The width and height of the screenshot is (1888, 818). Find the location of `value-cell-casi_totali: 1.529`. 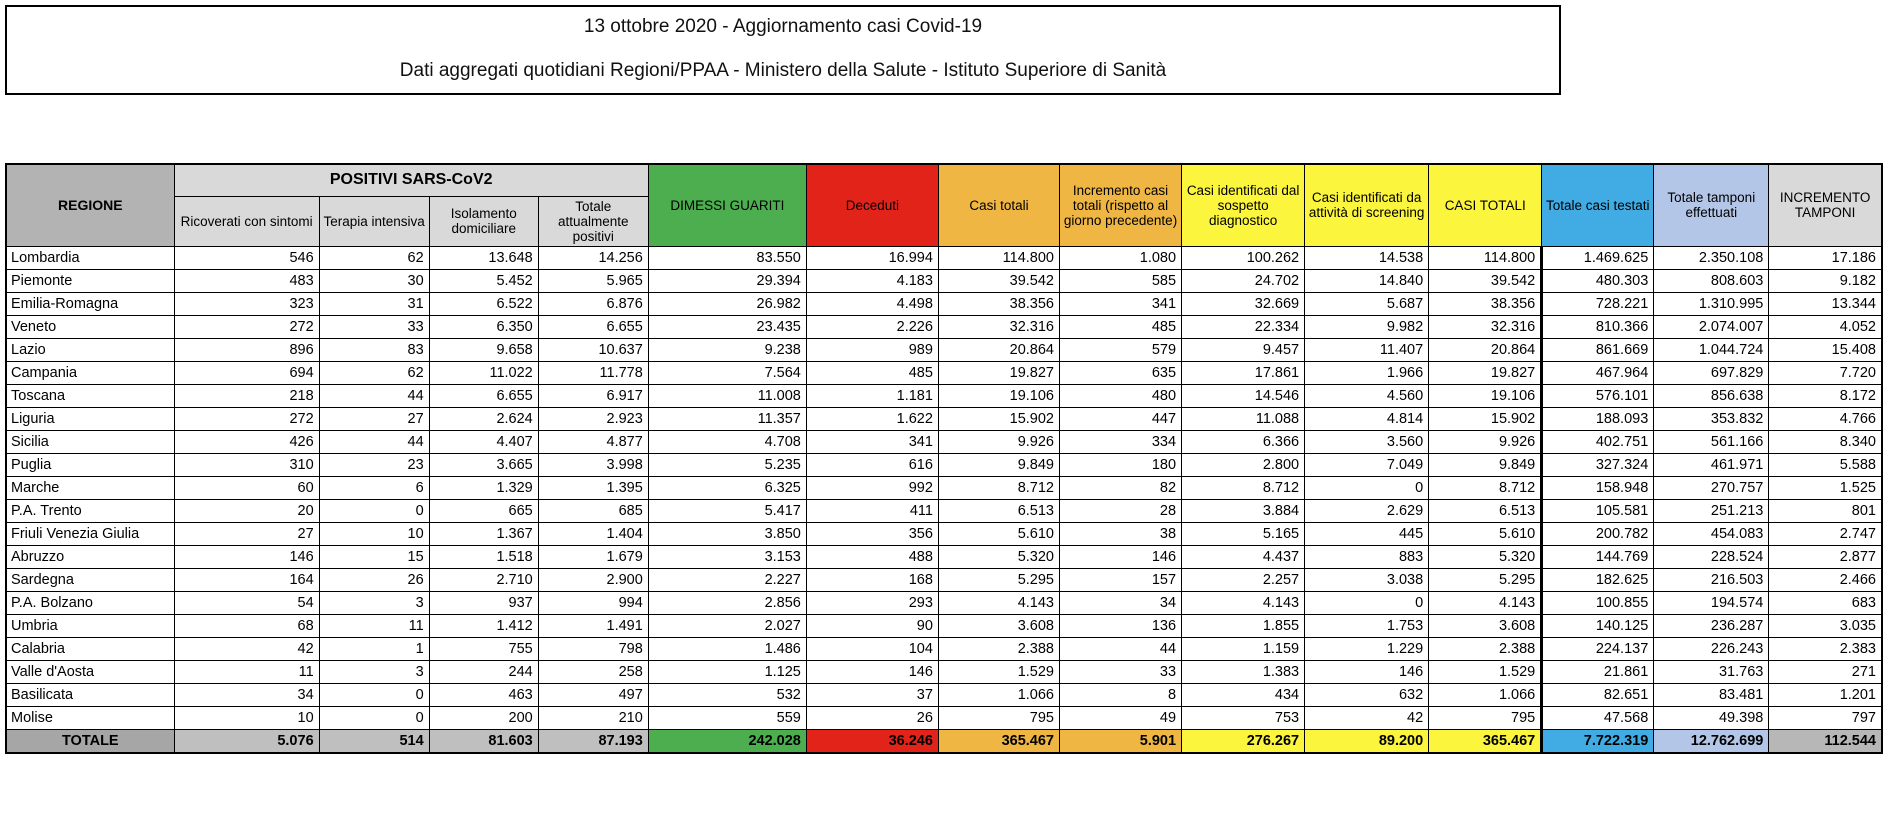

value-cell-casi_totali: 1.529 is located at coordinates (999, 671).